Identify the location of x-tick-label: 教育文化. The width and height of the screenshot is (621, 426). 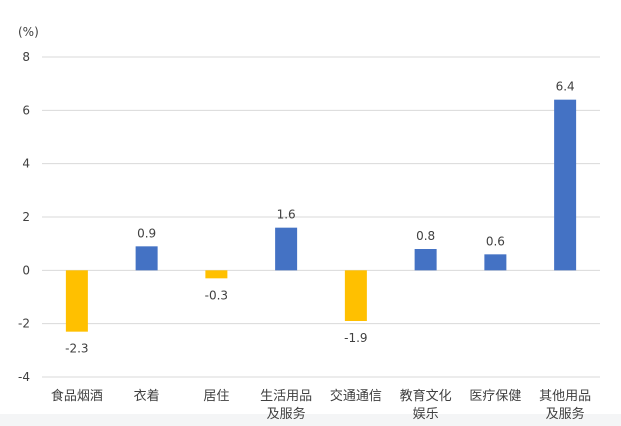
(426, 396).